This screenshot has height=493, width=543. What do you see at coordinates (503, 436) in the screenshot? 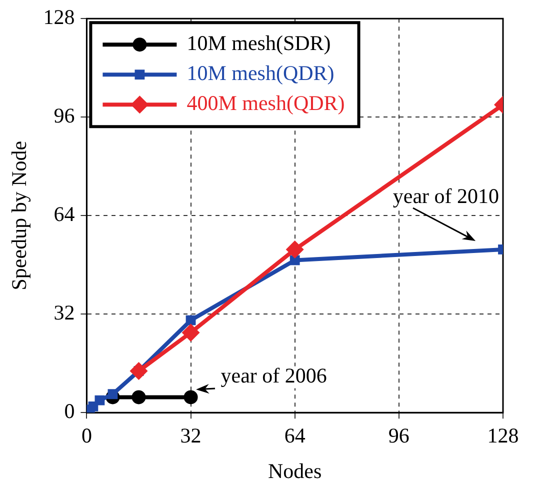
I see `x-tick-label: 128` at bounding box center [503, 436].